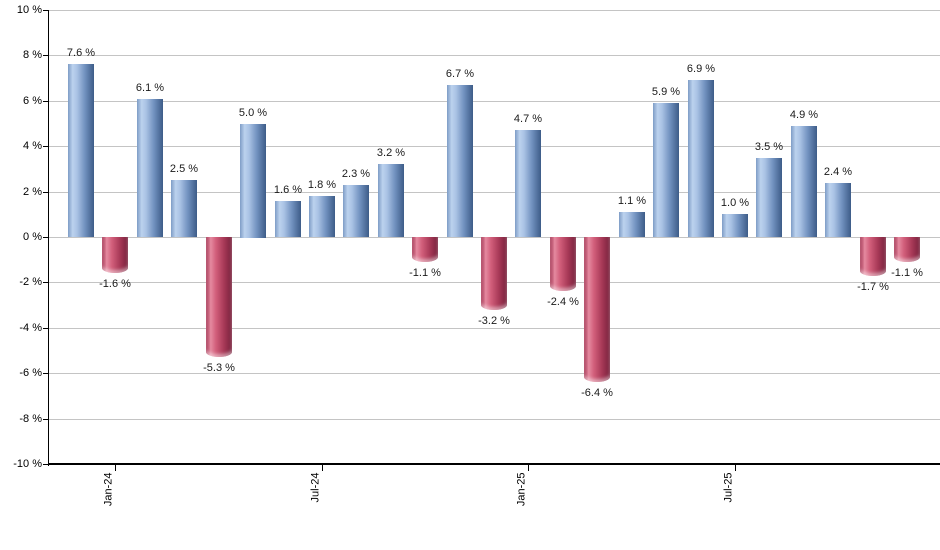 The width and height of the screenshot is (940, 550). Describe the element at coordinates (391, 153) in the screenshot. I see `bar-value-label: 3.2 %` at that location.